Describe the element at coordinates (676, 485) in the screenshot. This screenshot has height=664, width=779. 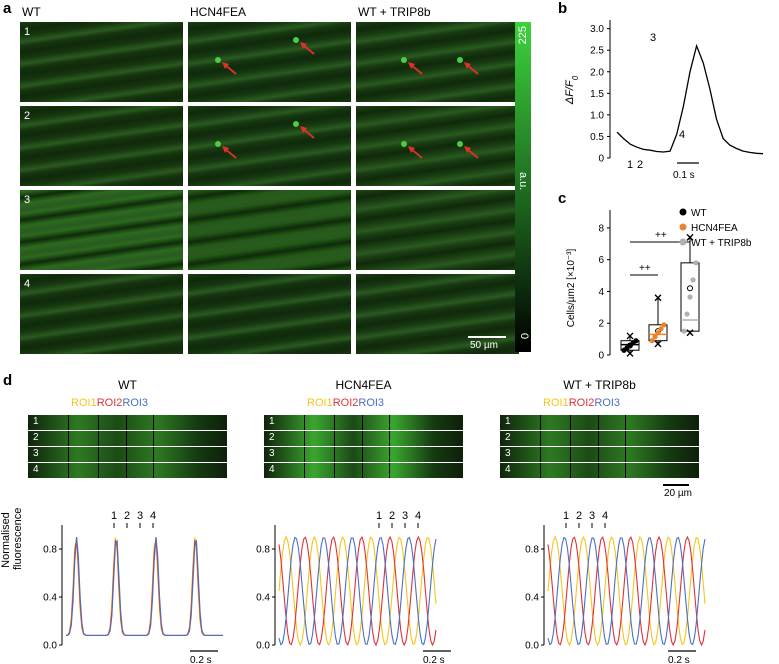
I see `strip-scalebar` at that location.